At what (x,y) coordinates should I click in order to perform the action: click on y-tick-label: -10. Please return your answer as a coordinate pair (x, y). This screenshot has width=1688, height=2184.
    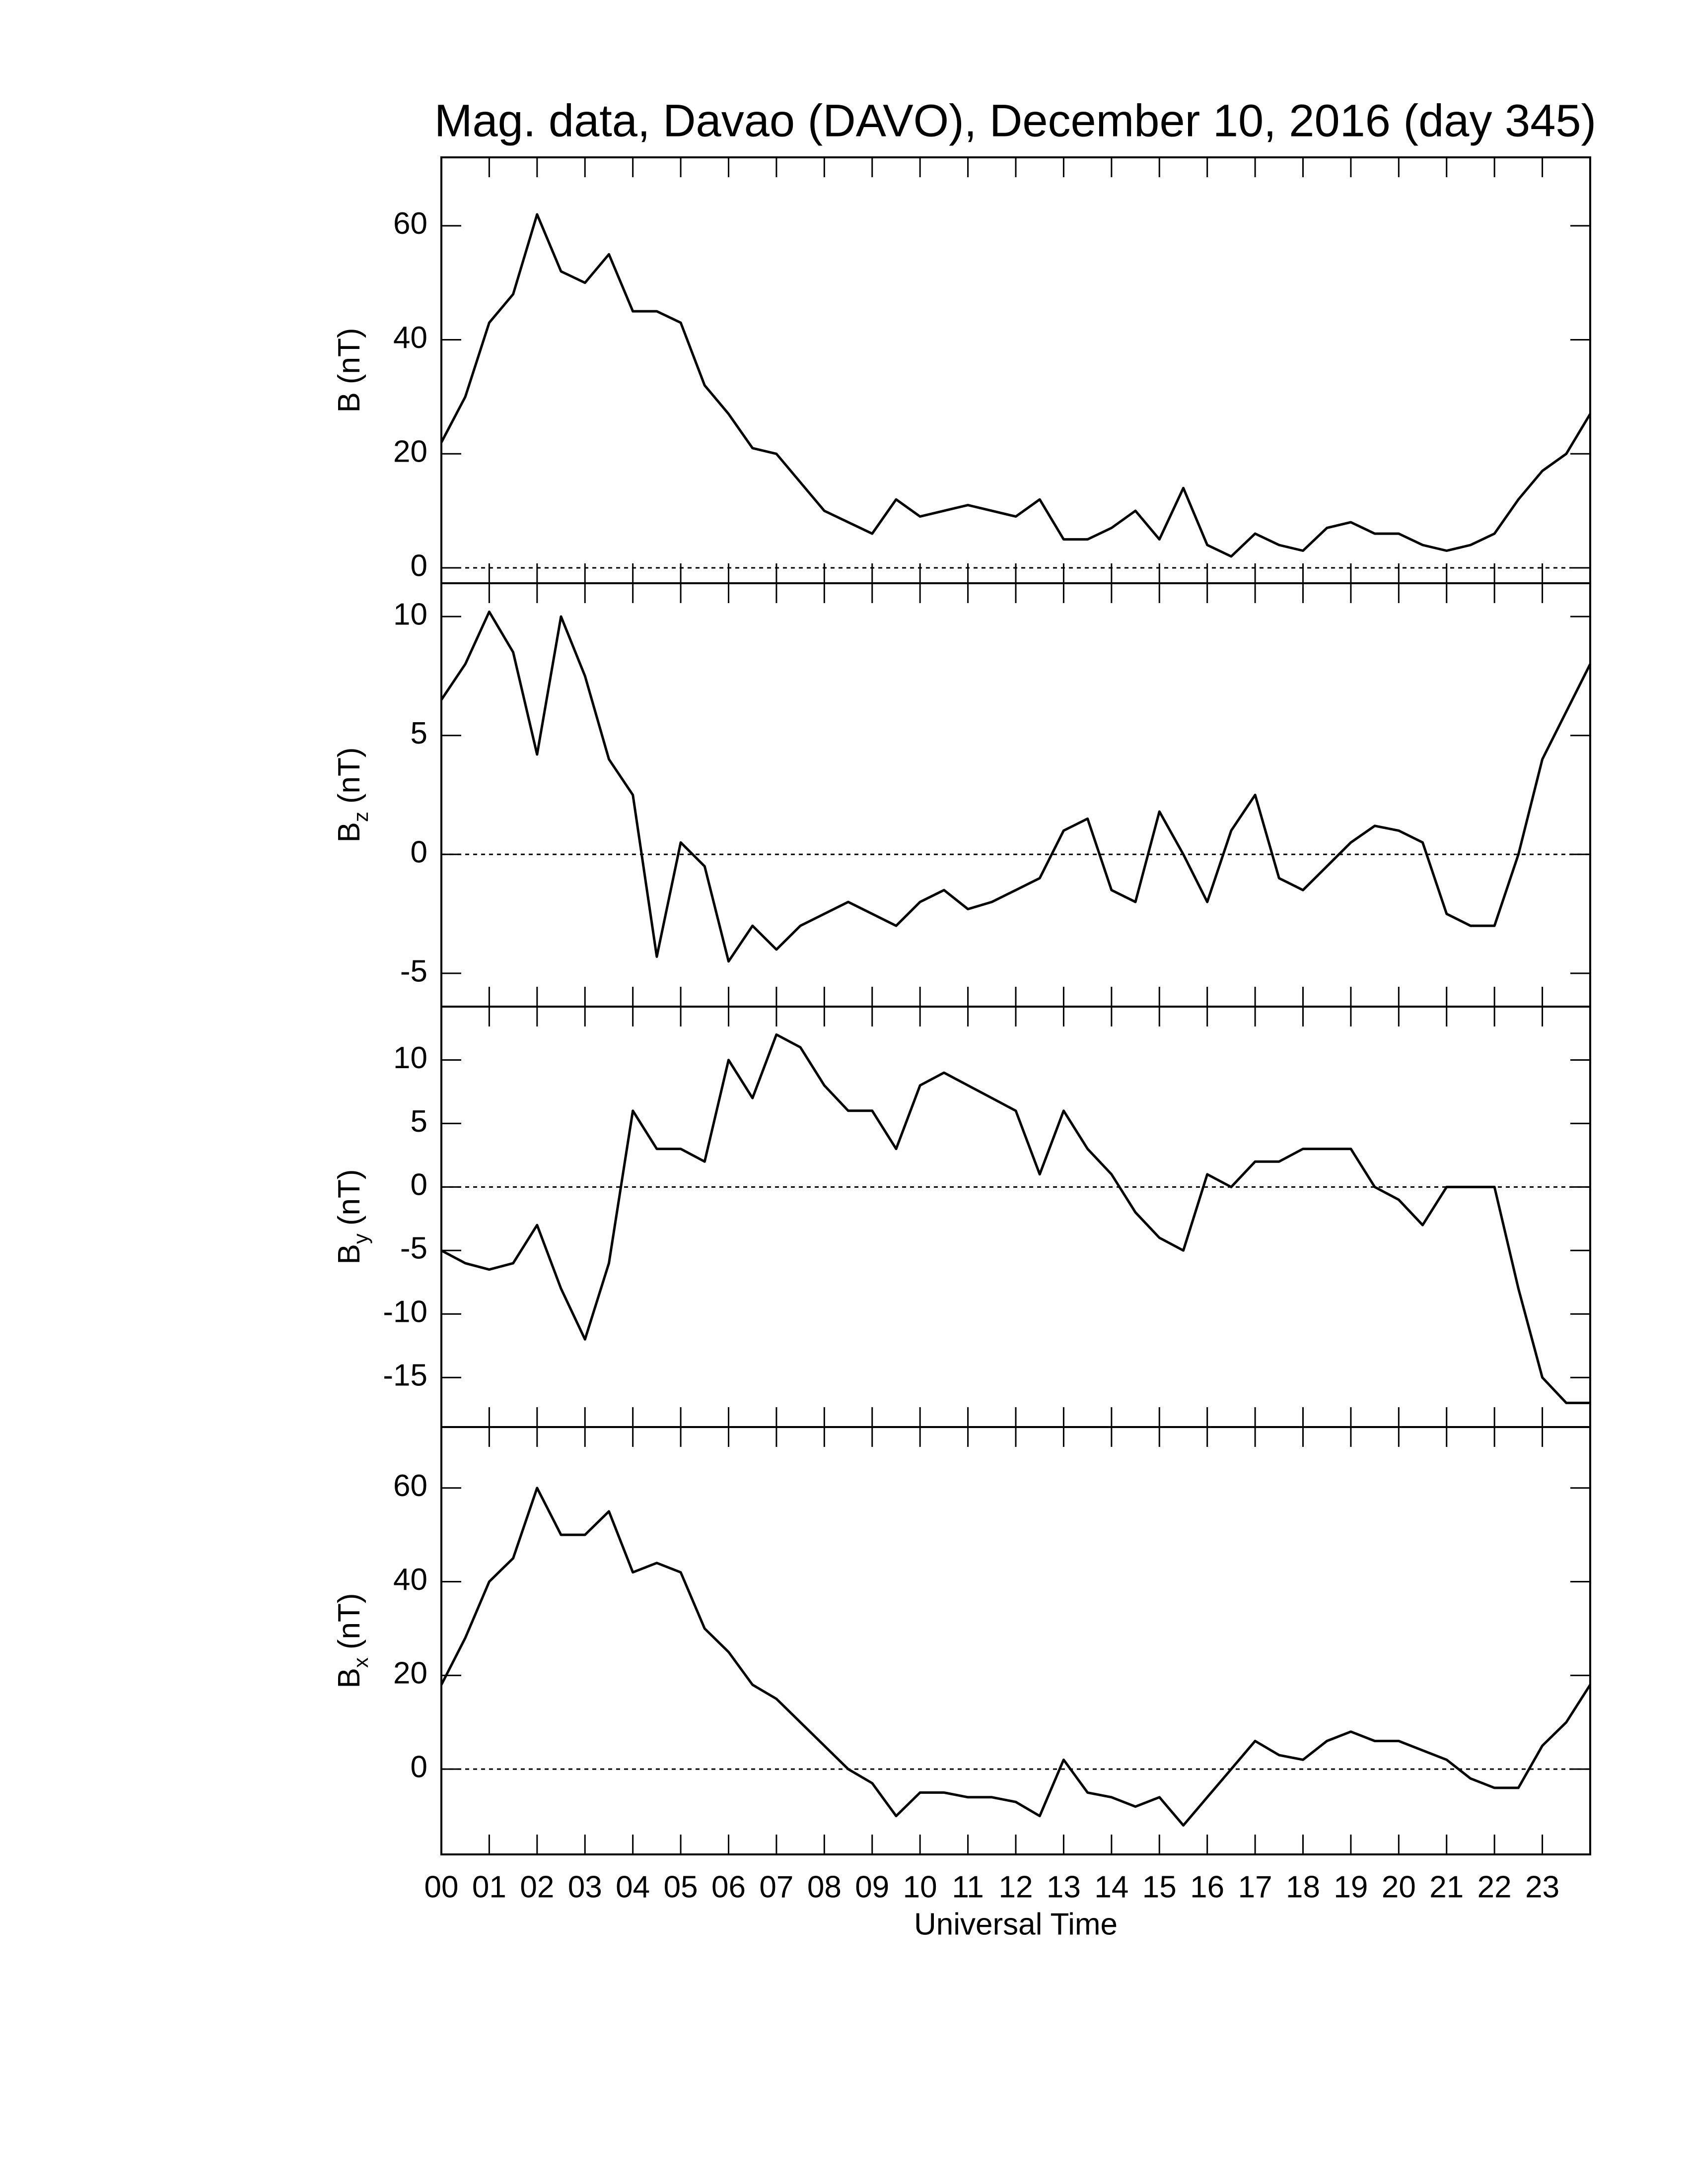
    Looking at the image, I should click on (405, 1312).